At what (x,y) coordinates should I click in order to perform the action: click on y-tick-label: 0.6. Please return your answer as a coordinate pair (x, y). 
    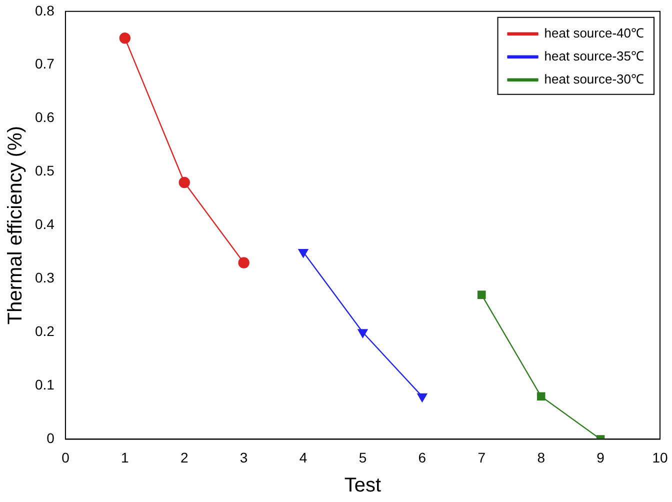
    Looking at the image, I should click on (44, 117).